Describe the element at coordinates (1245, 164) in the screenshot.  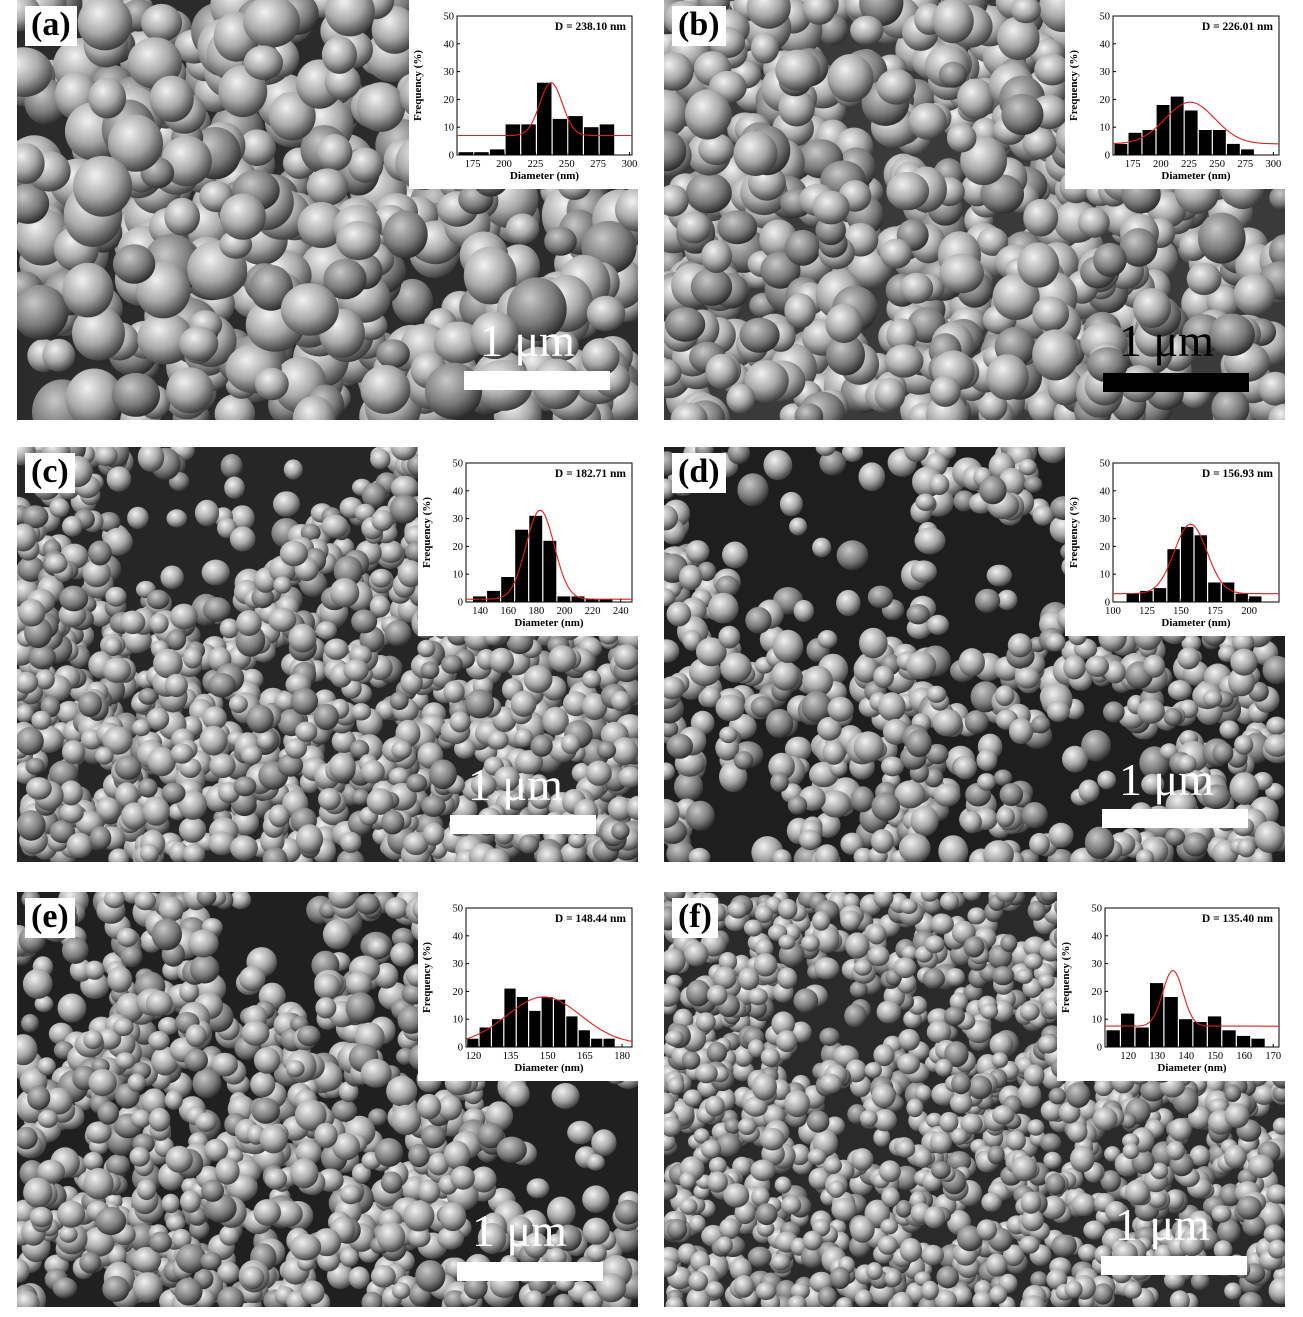
I see `x-tick-label: 275` at that location.